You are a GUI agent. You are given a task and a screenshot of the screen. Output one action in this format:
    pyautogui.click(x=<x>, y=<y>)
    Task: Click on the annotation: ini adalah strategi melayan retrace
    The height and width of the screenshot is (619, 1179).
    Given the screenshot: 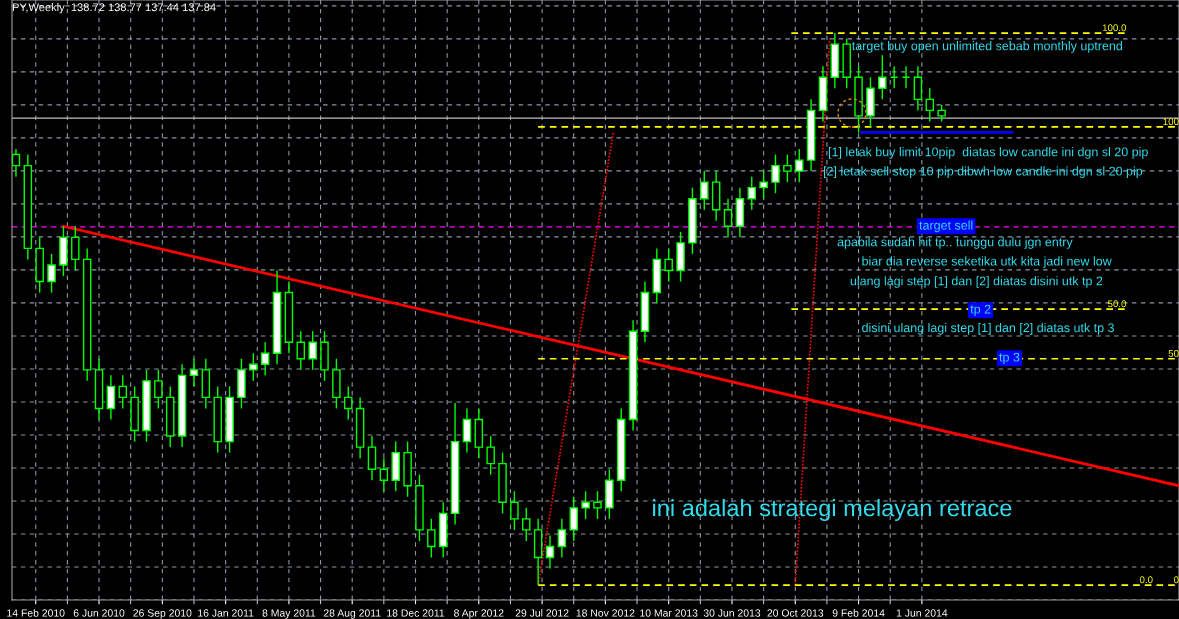 What is the action you would take?
    pyautogui.click(x=832, y=510)
    